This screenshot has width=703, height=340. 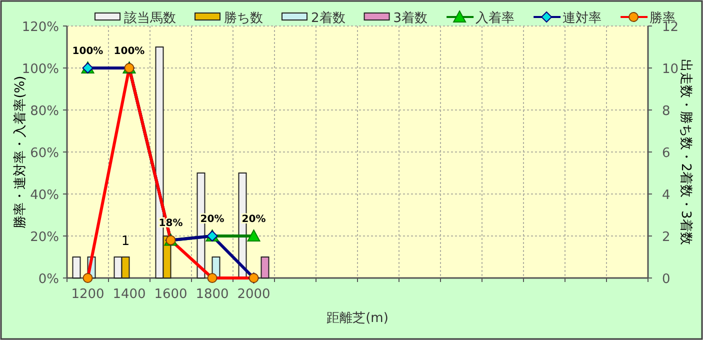 I want to click on y-tick-label: 20%, so click(x=44, y=237).